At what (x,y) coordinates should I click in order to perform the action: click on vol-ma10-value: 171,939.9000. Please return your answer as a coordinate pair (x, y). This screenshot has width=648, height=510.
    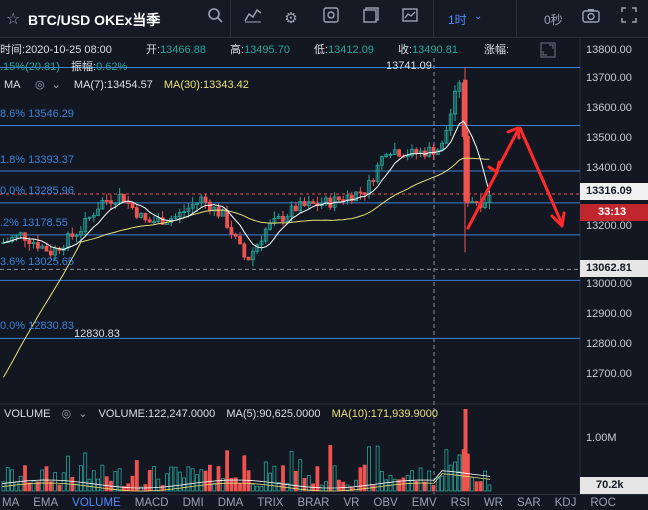
    Looking at the image, I should click on (404, 414).